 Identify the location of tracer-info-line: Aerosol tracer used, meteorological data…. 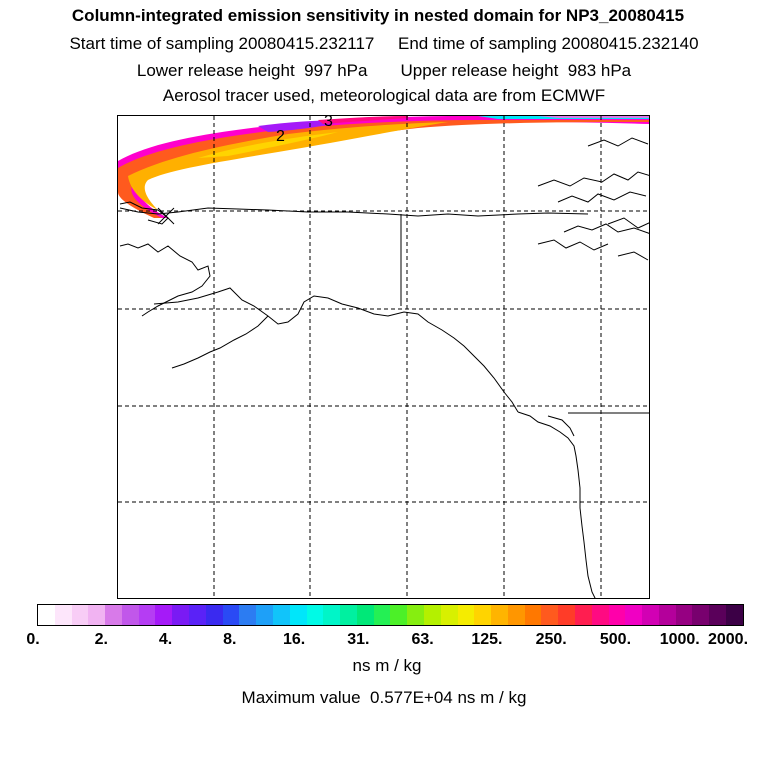
(384, 95).